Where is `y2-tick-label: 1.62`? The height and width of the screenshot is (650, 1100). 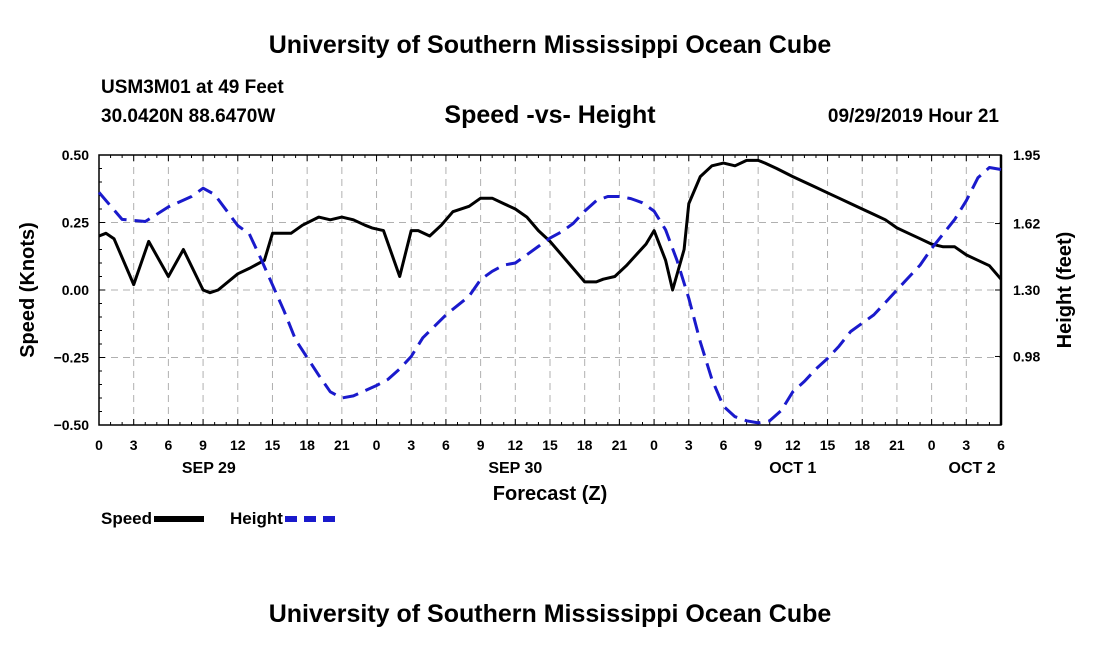 y2-tick-label: 1.62 is located at coordinates (1026, 224).